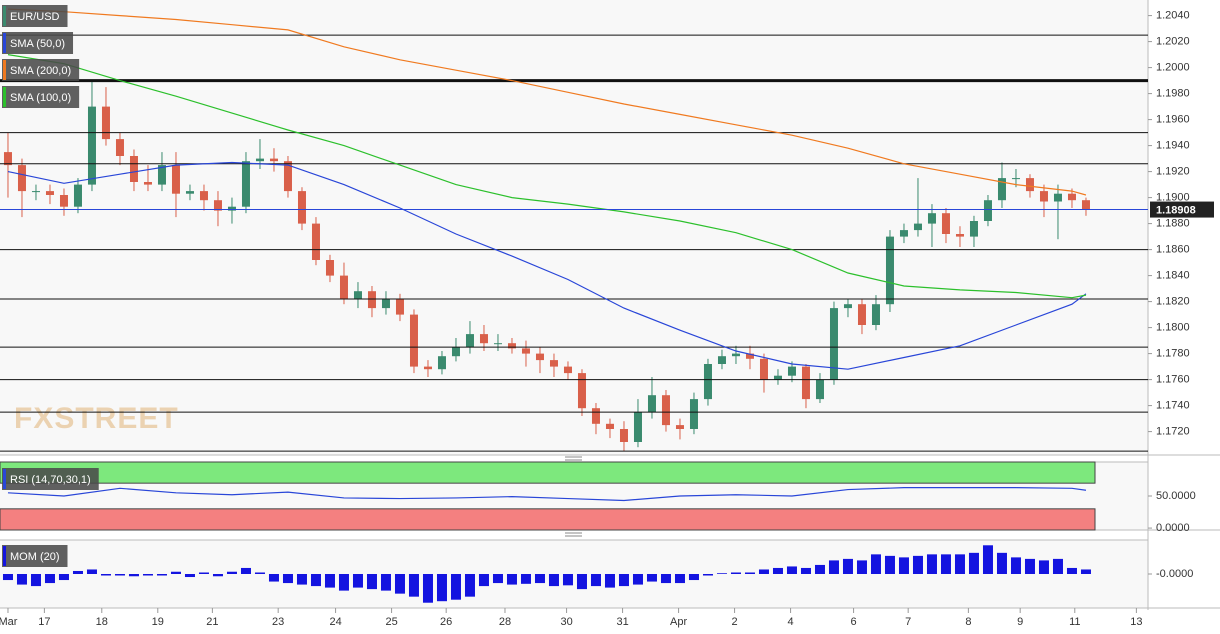  What do you see at coordinates (35, 557) in the screenshot?
I see `legend-label: MOM (20)` at bounding box center [35, 557].